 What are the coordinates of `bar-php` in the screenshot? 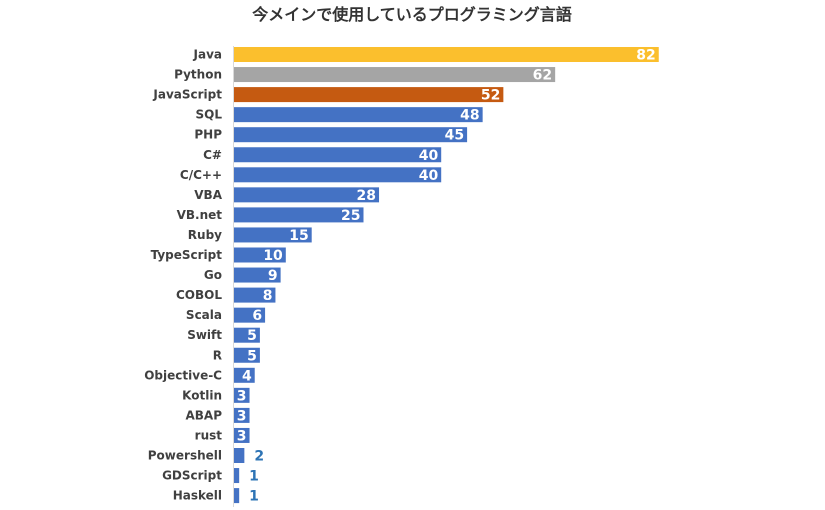 It's located at (351, 135).